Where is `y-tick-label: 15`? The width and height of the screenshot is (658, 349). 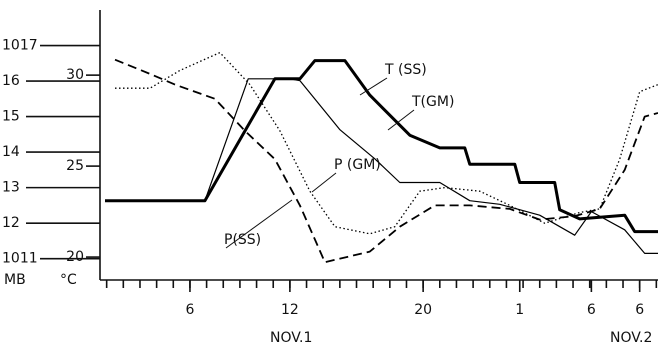
y-tick-label: 15 is located at coordinates (11, 117).